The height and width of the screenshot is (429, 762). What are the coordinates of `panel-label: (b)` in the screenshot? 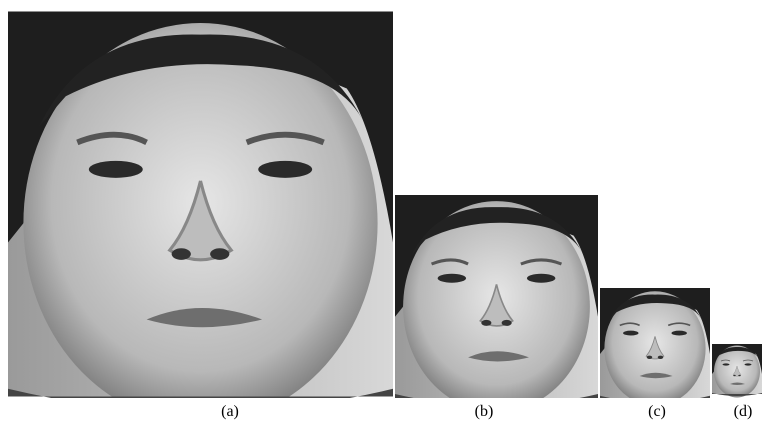 It's located at (484, 411).